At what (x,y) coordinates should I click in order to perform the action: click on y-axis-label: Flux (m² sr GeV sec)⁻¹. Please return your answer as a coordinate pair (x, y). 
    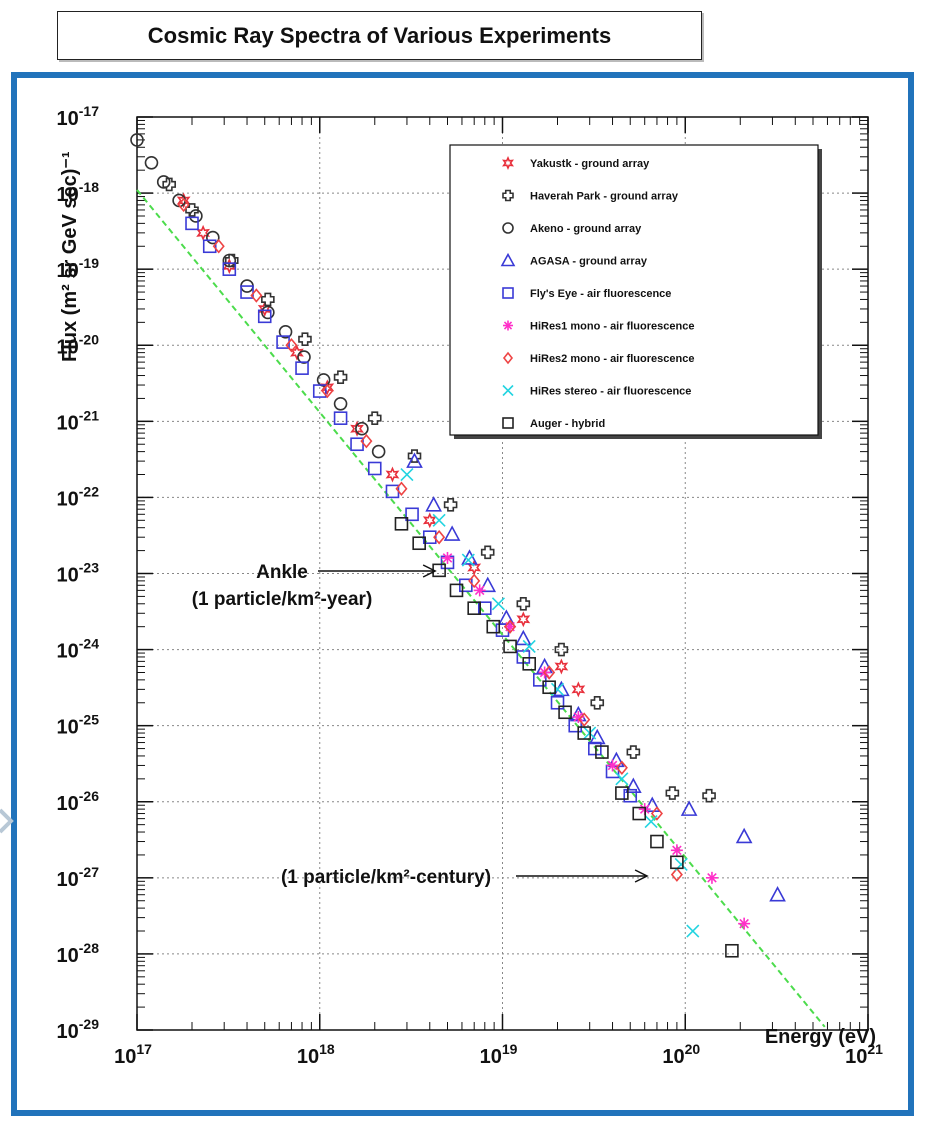
    Looking at the image, I should click on (70, 256).